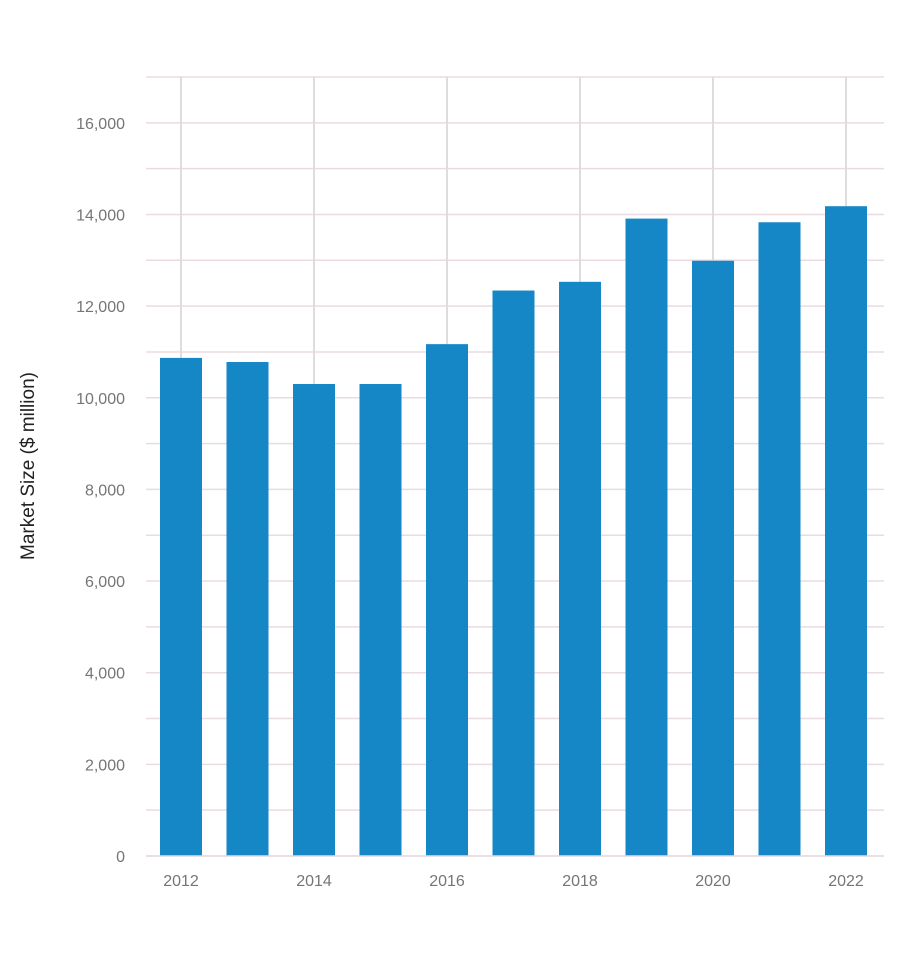  I want to click on y-tick-label: 8,000, so click(105, 490).